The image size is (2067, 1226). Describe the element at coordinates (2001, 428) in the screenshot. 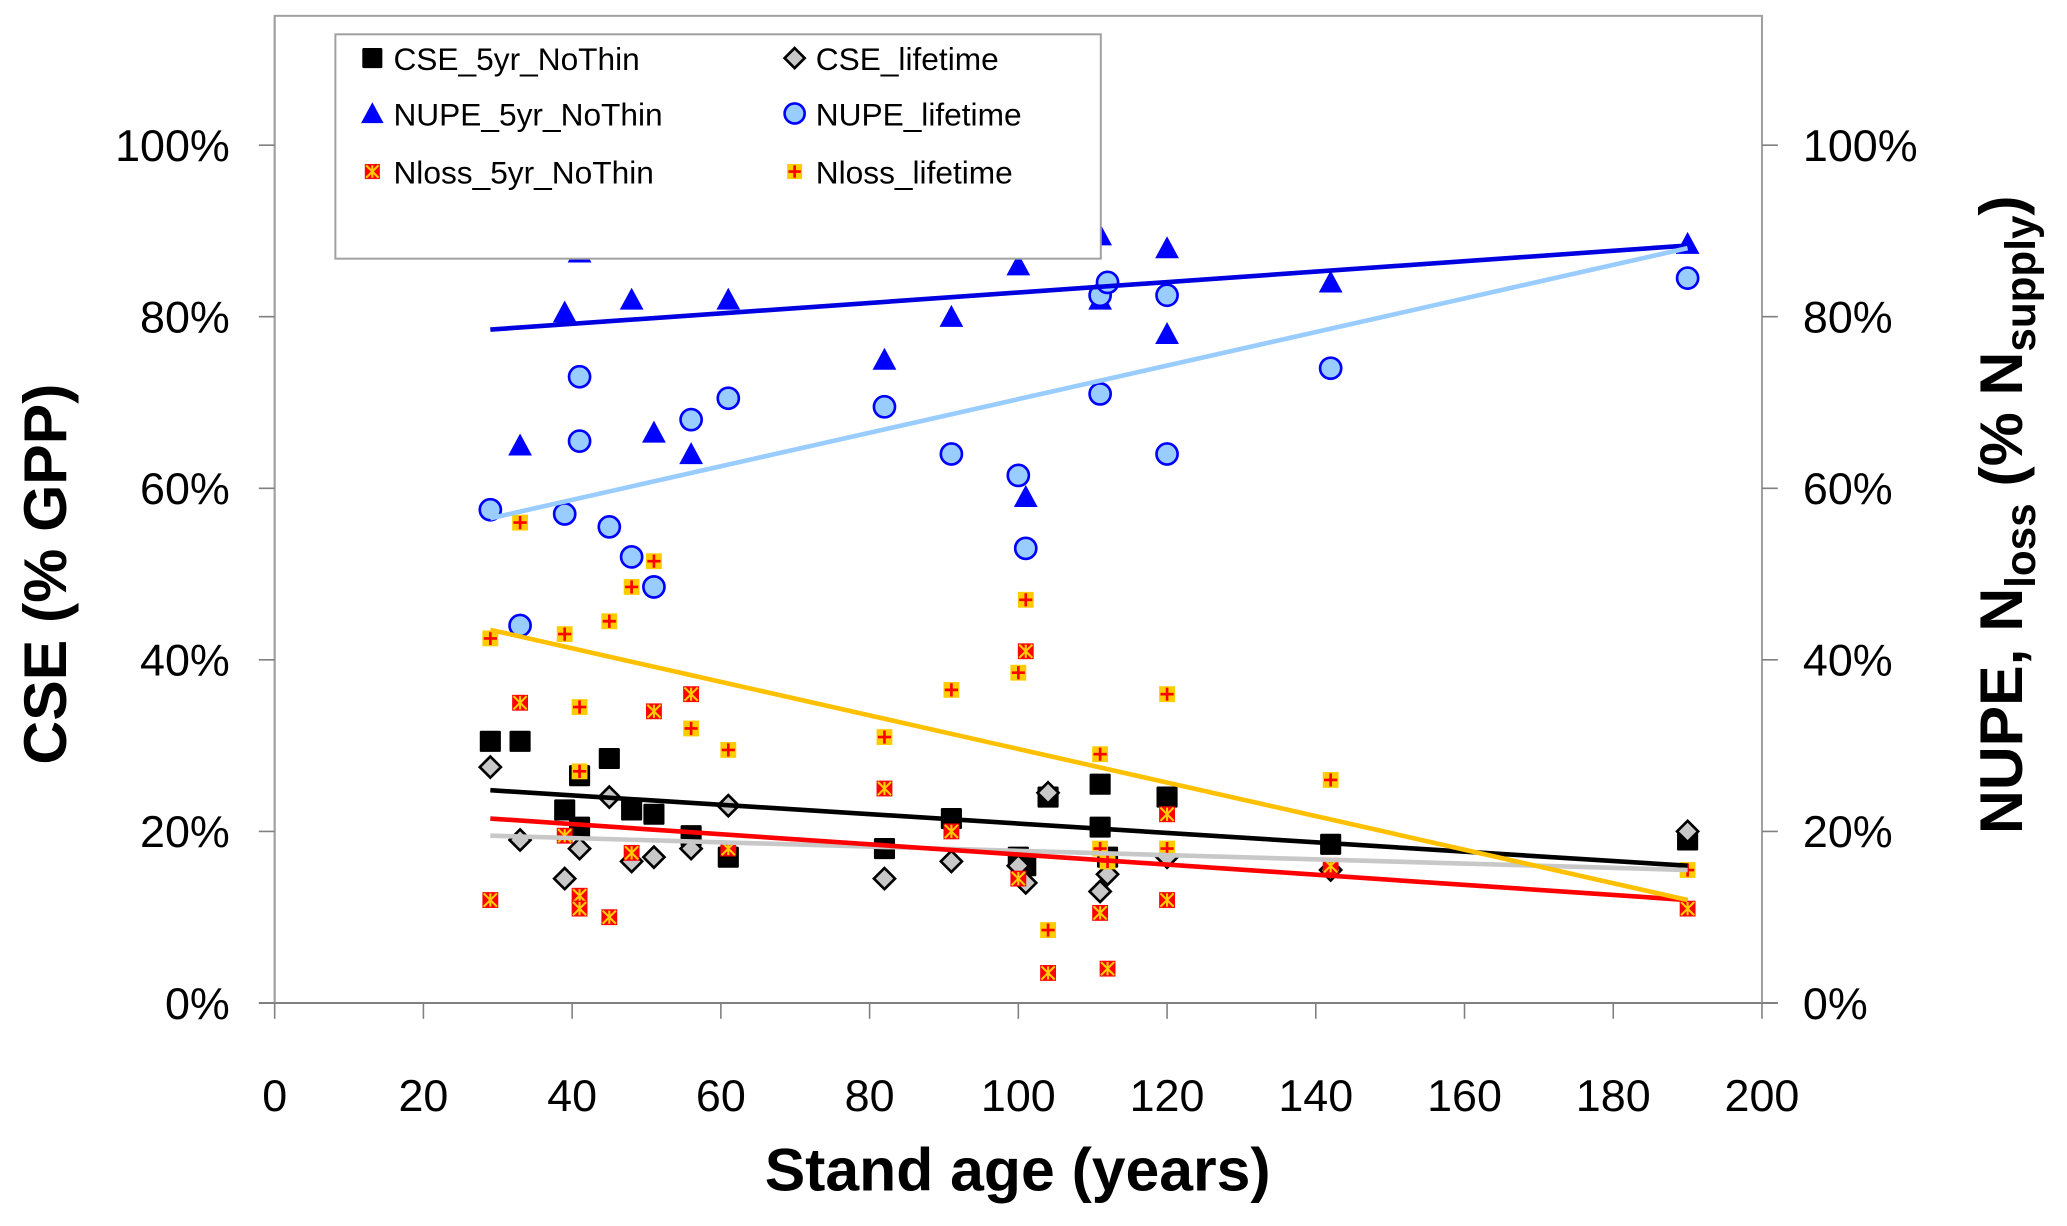

I see `y2-title-mid: (% N` at that location.